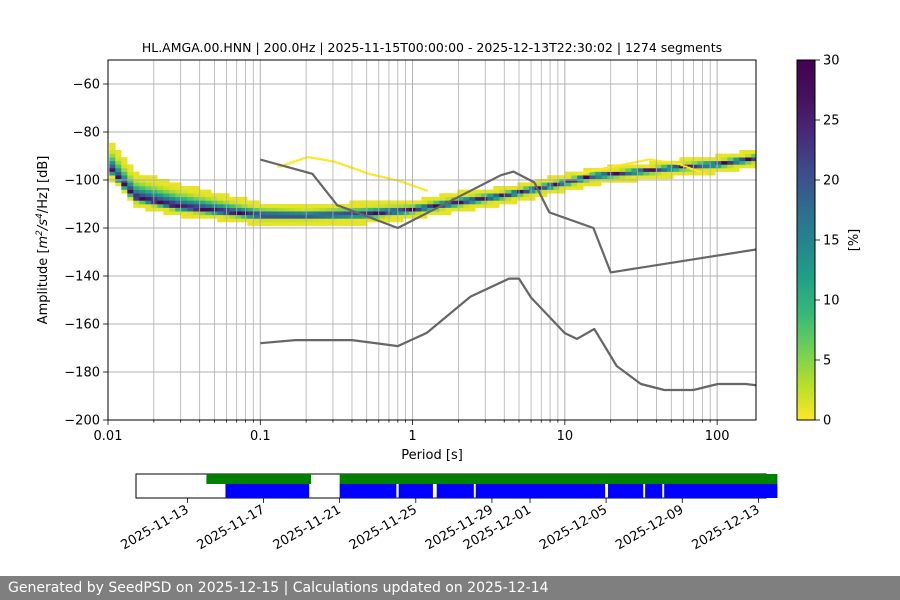 This screenshot has width=900, height=600. What do you see at coordinates (40, 233) in the screenshot?
I see `y-axis-label-exp2: 2` at bounding box center [40, 233].